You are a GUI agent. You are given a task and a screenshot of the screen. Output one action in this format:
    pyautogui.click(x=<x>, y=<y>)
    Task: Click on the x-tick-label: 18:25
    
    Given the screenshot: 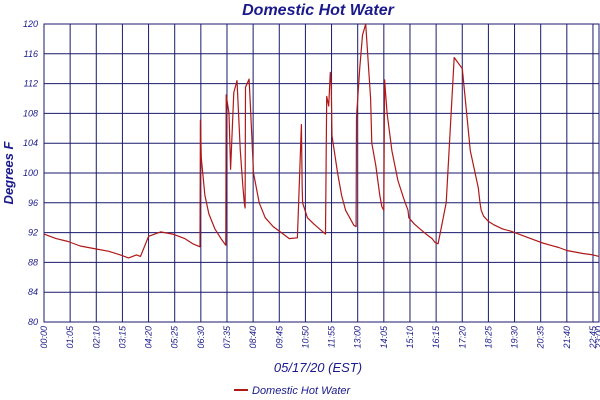 What is the action you would take?
    pyautogui.click(x=488, y=337)
    